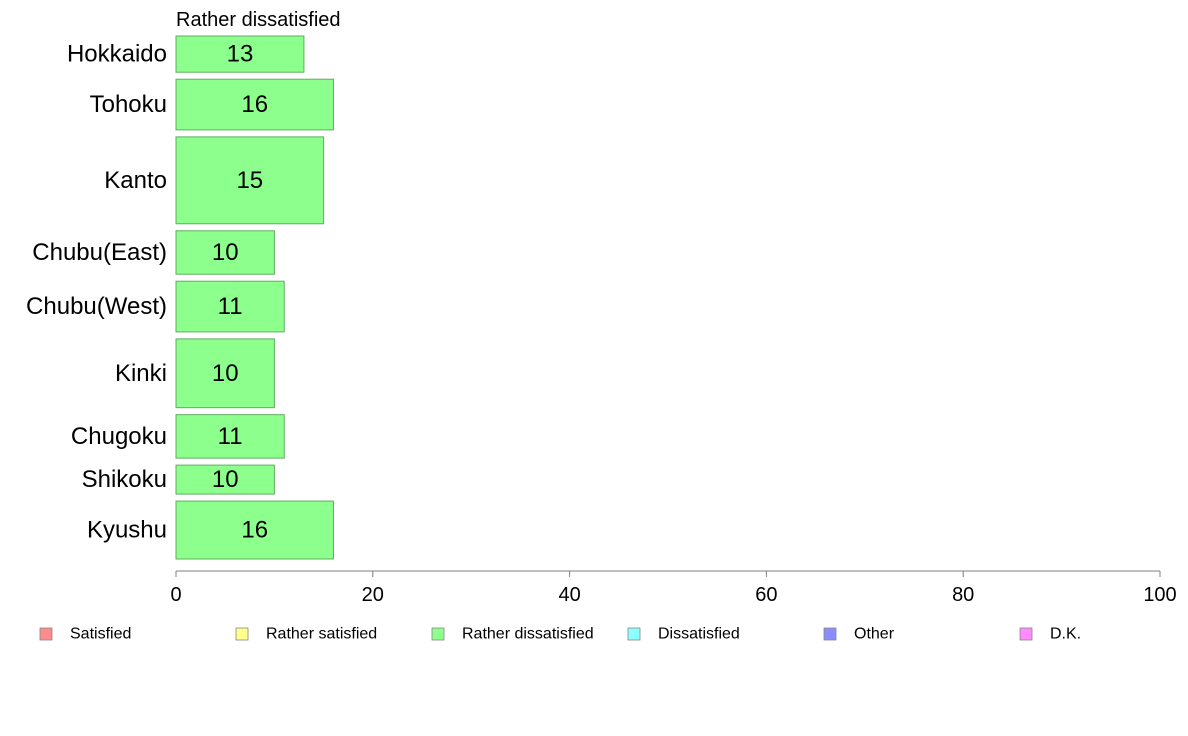 Image resolution: width=1188 pixels, height=736 pixels. Describe the element at coordinates (119, 436) in the screenshot. I see `category-label: Chugoku` at that location.